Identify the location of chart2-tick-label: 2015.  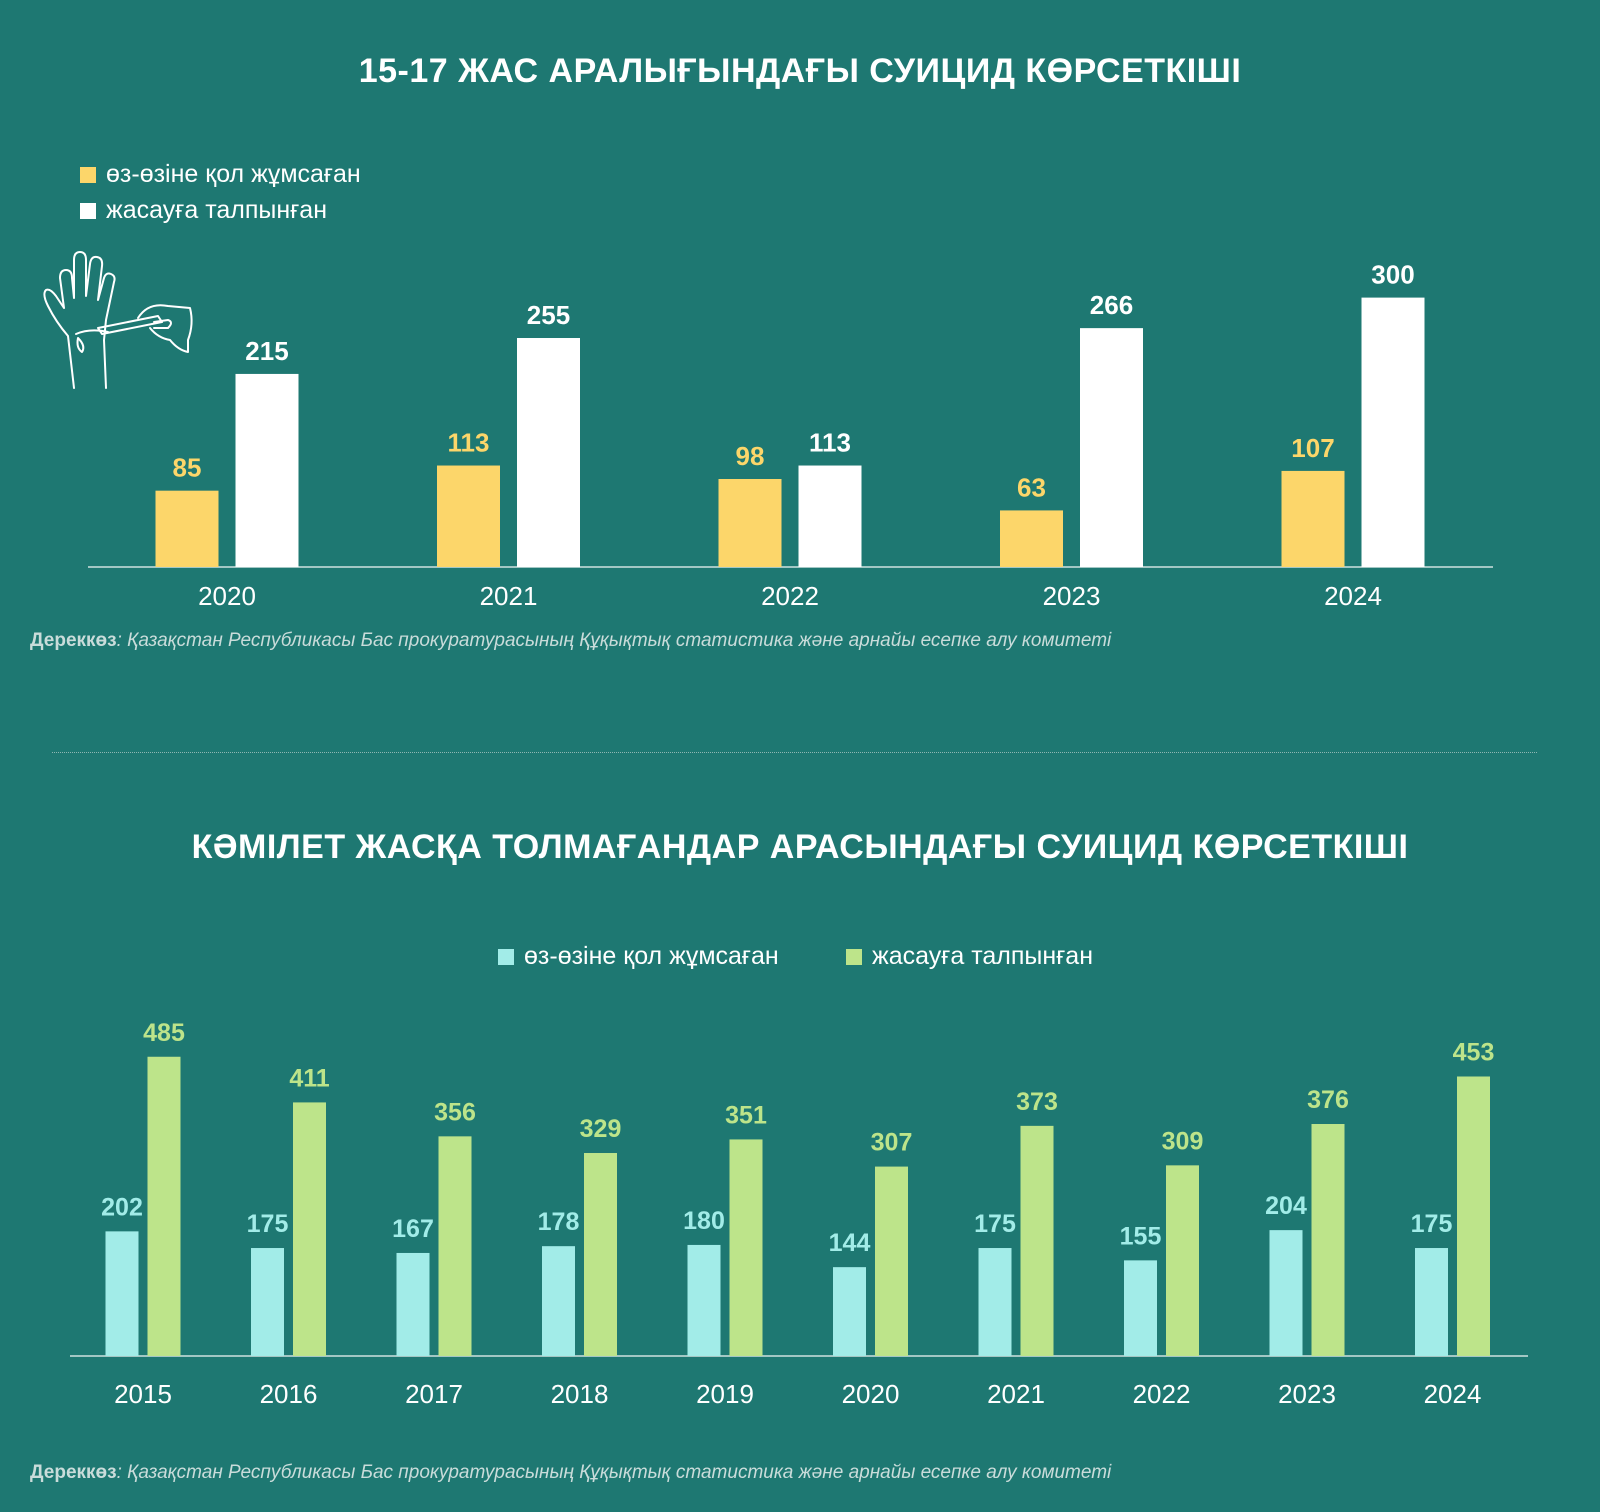
(143, 1394).